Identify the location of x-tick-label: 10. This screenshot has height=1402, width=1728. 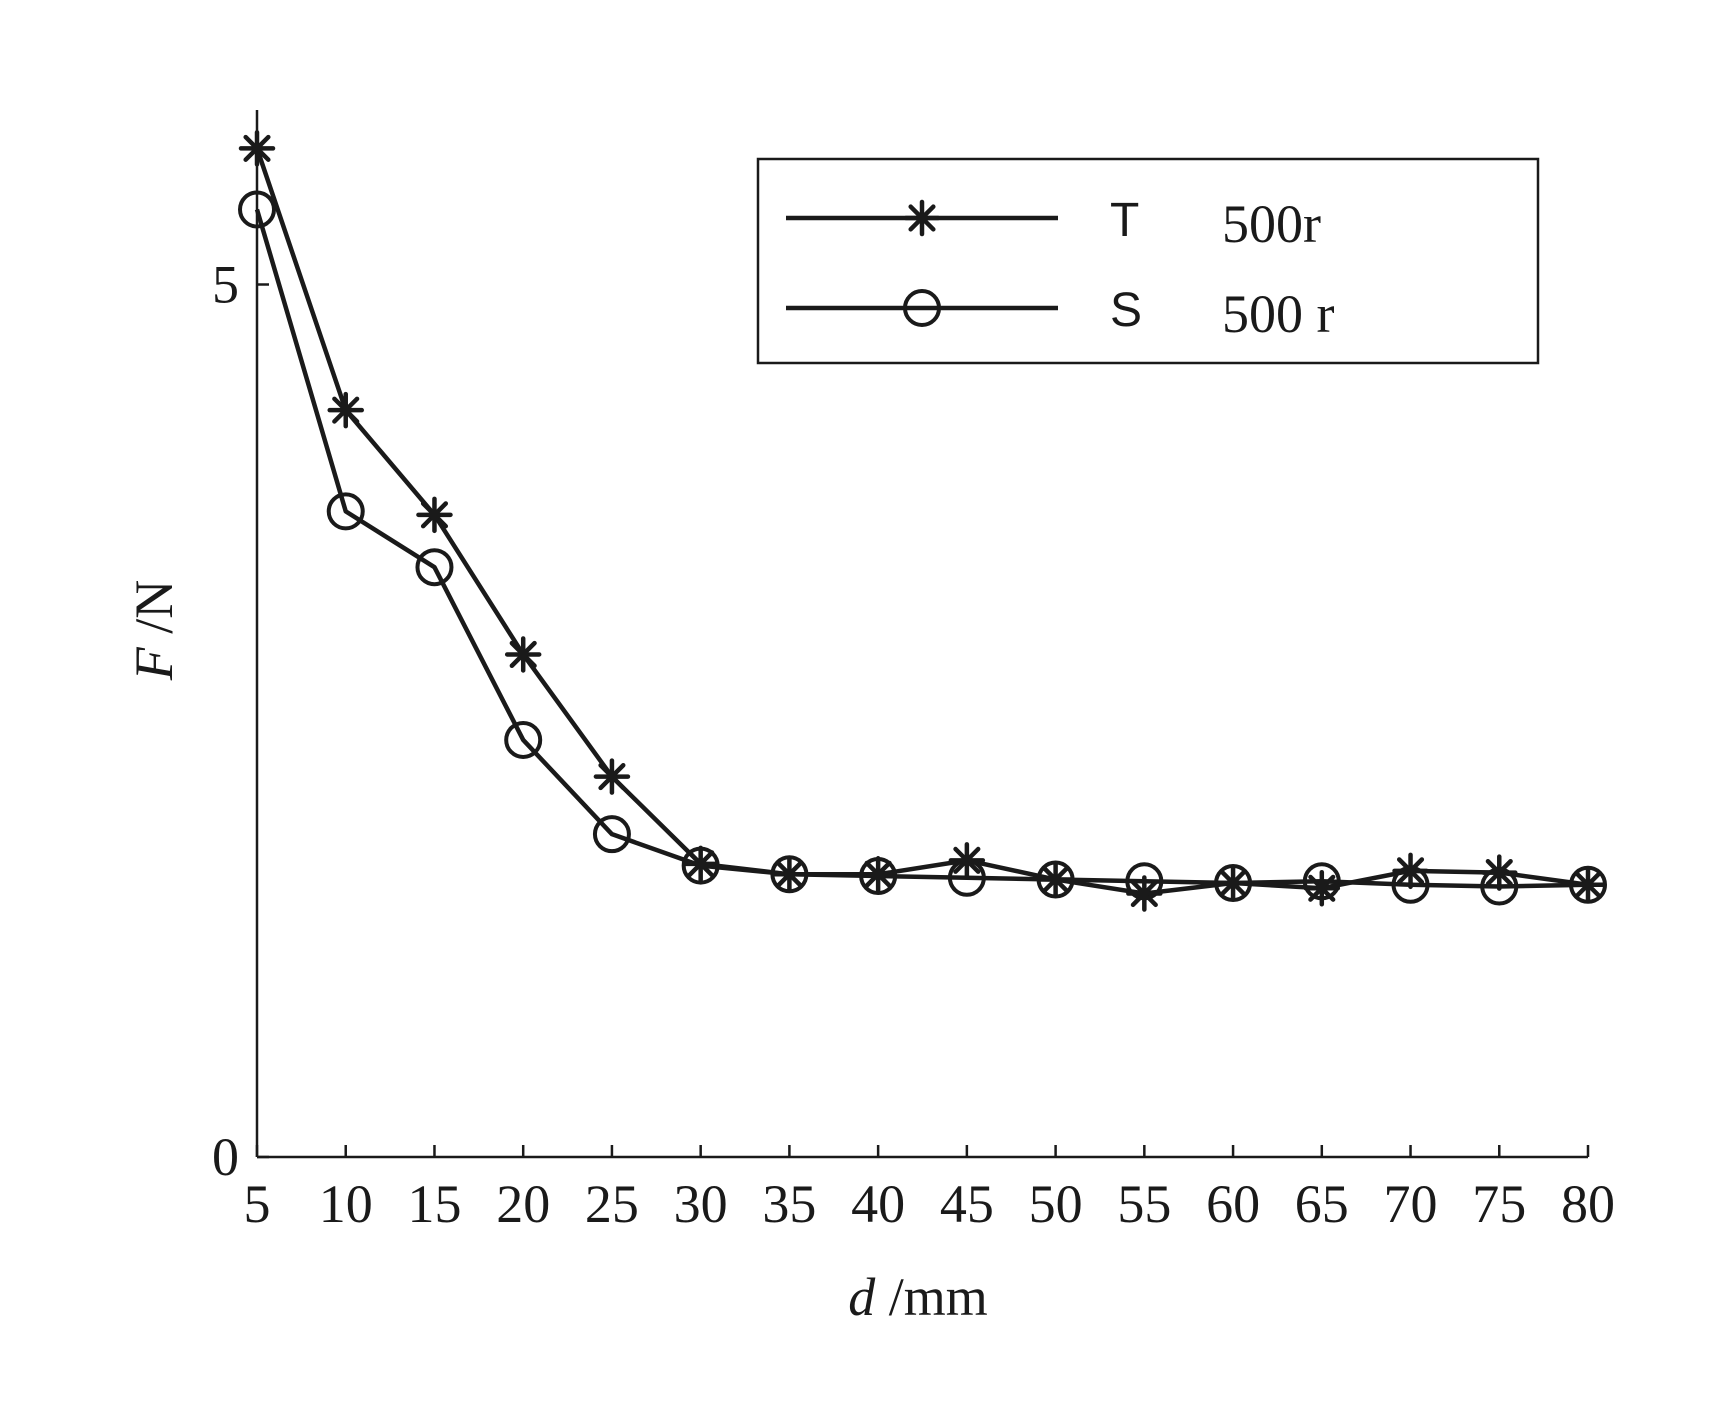
(346, 1204).